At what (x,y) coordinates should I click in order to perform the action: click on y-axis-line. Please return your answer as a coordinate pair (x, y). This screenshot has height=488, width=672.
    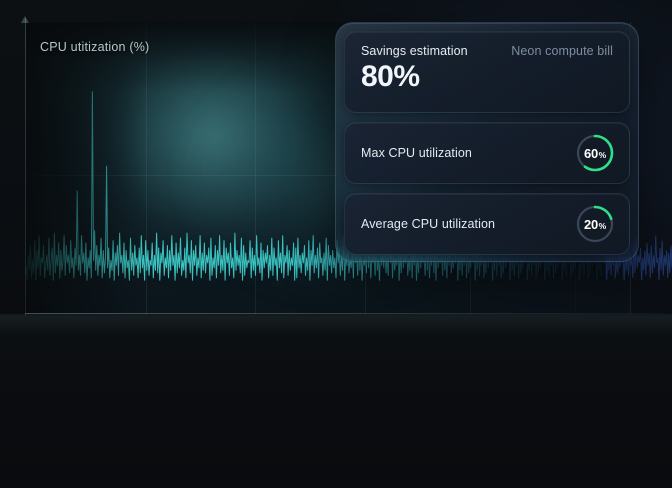
    Looking at the image, I should click on (25, 167).